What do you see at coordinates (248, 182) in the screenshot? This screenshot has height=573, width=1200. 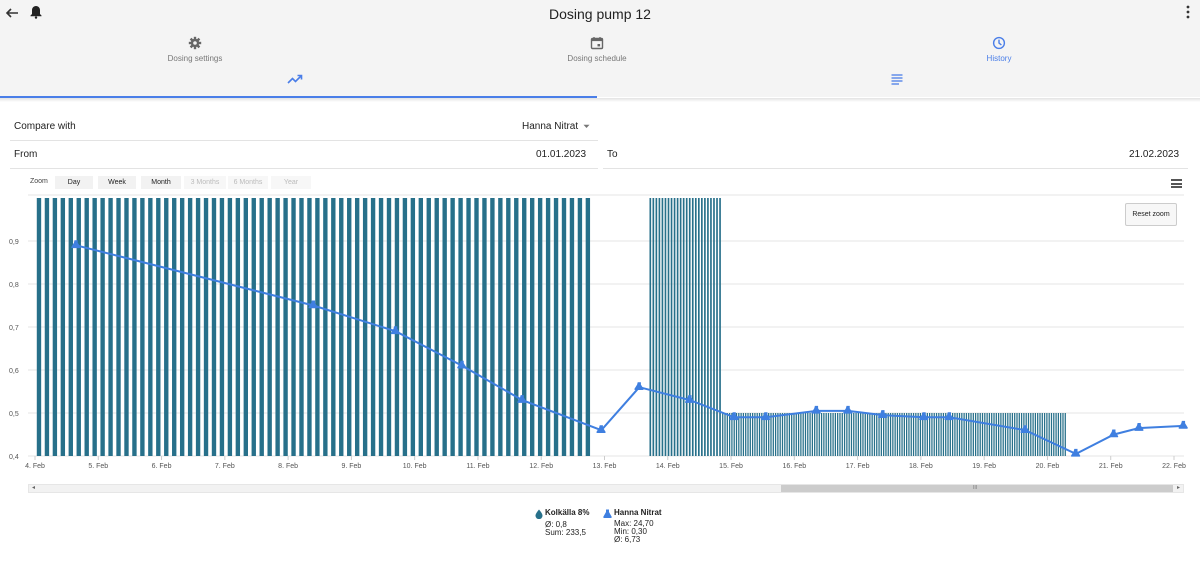 I see `zoom-6-months-button: 6 Months` at bounding box center [248, 182].